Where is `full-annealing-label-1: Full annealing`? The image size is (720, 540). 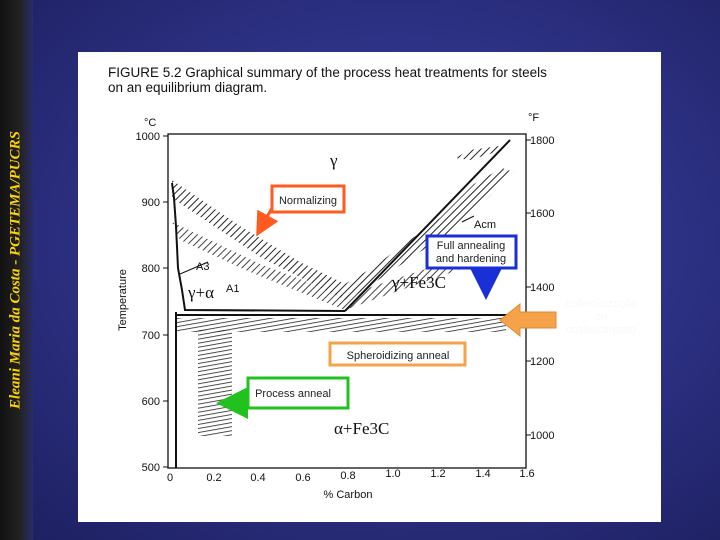
full-annealing-label-1: Full annealing is located at coordinates (471, 246).